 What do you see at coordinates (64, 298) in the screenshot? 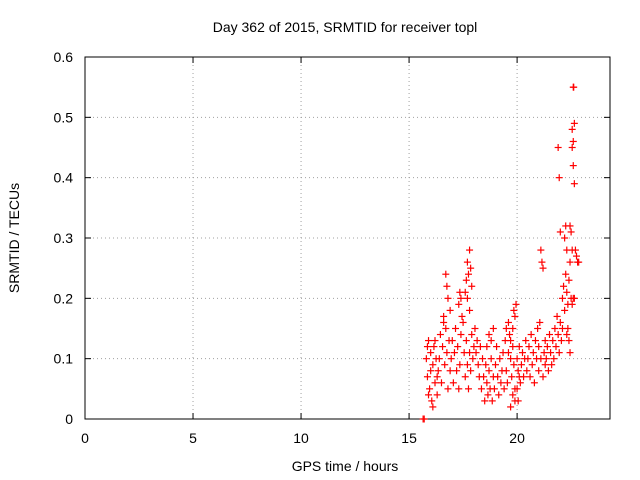
I see `y-tick-label: 0.2` at bounding box center [64, 298].